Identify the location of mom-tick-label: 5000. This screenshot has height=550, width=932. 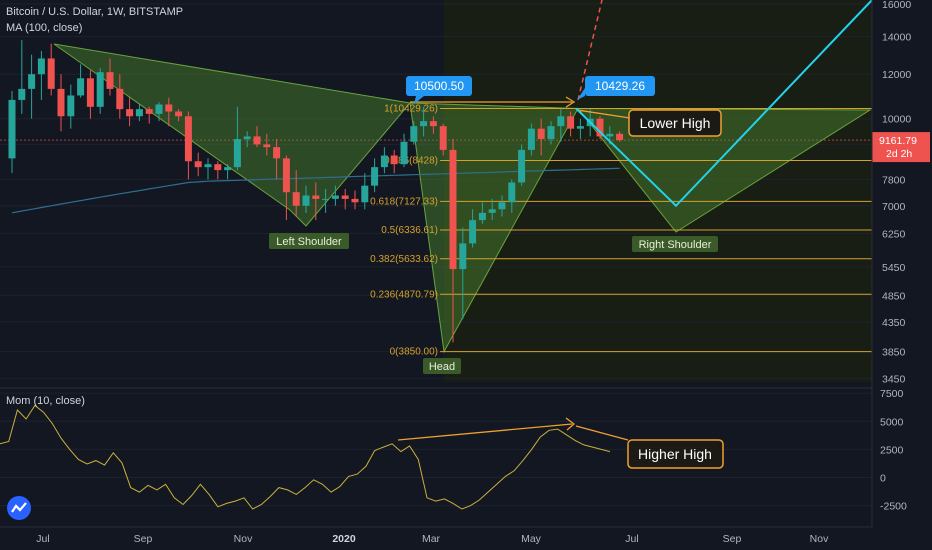
(892, 422).